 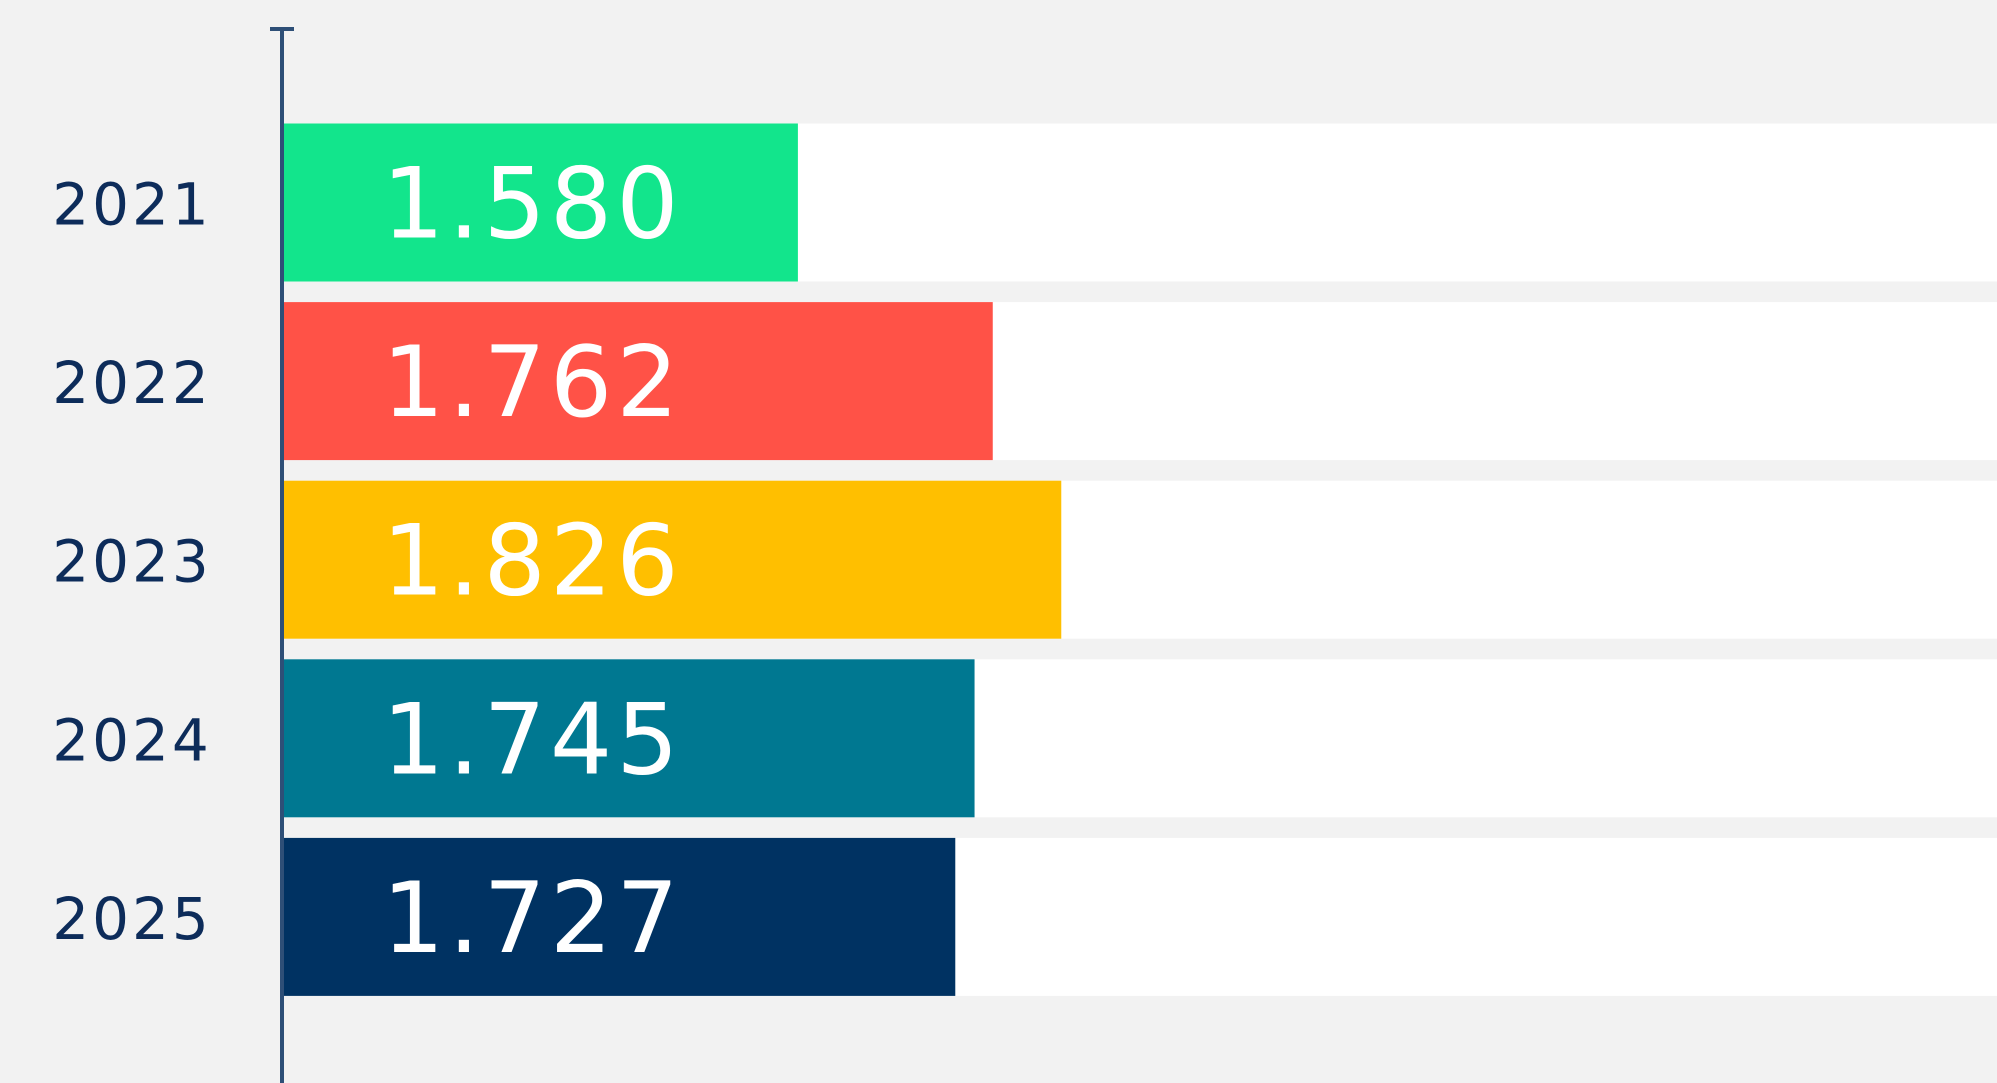 What do you see at coordinates (132, 205) in the screenshot?
I see `category-label: 2021` at bounding box center [132, 205].